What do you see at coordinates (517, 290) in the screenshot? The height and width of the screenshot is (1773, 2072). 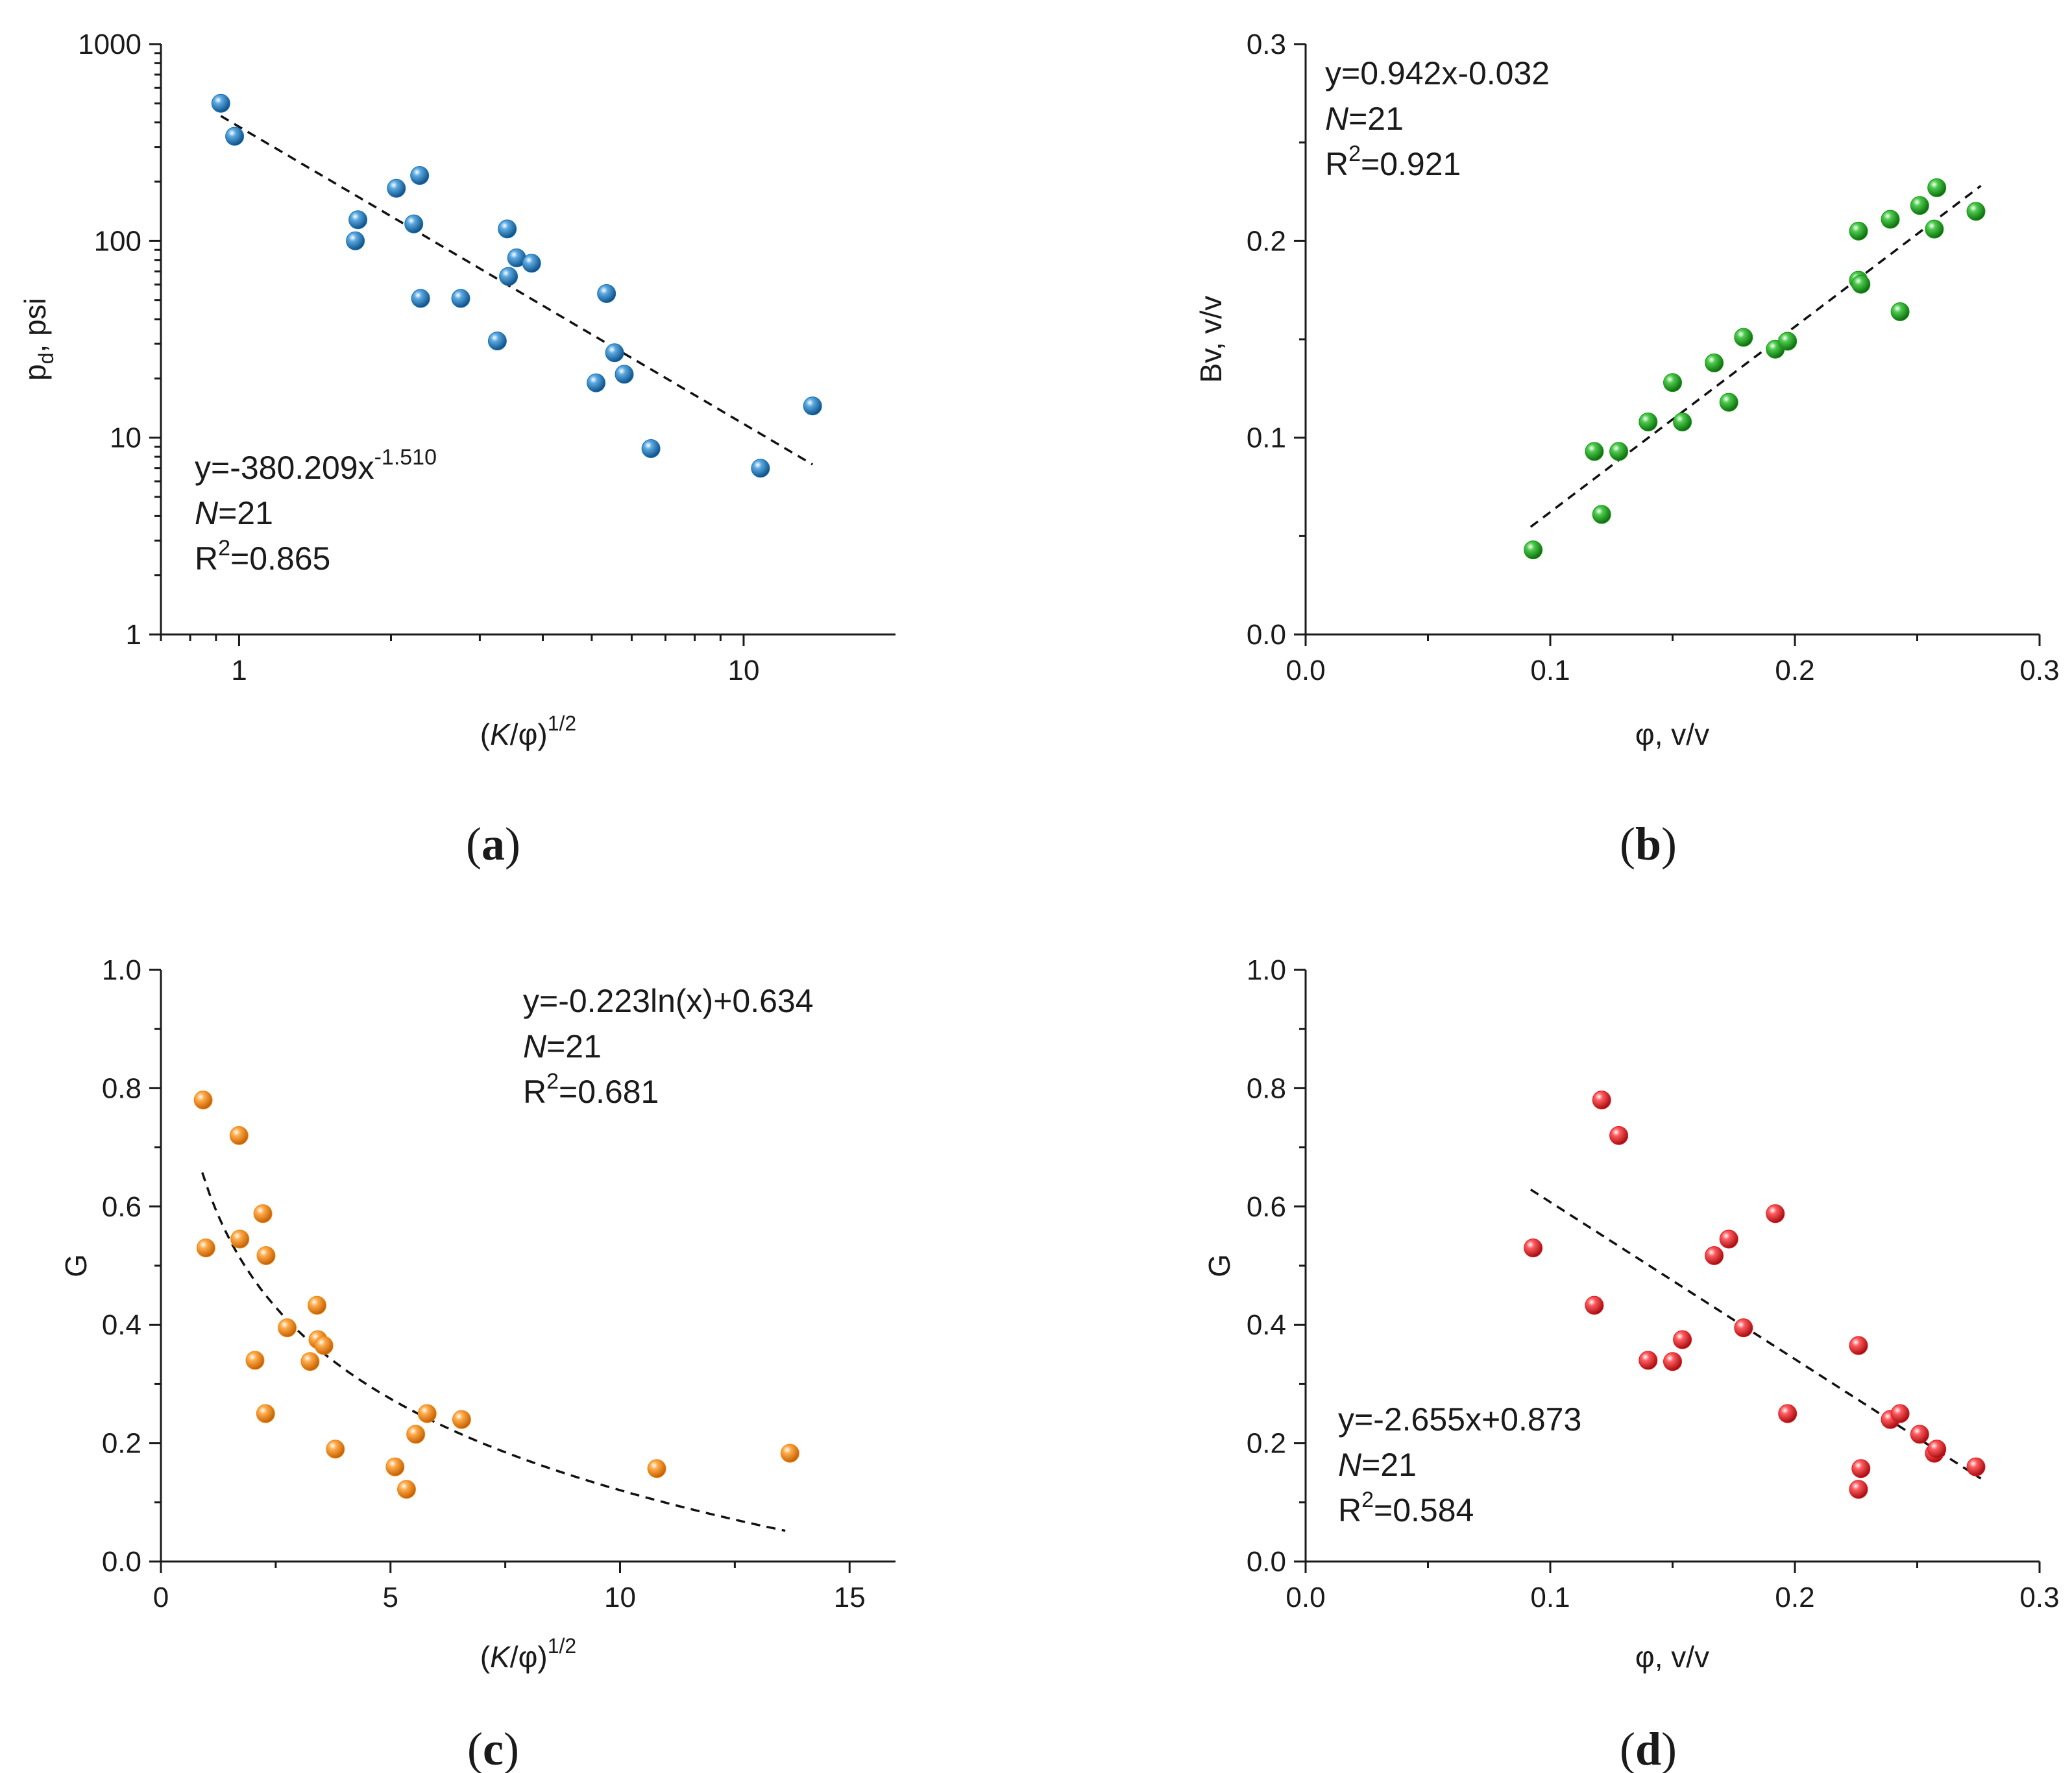 I see `panel-a-fit-line` at bounding box center [517, 290].